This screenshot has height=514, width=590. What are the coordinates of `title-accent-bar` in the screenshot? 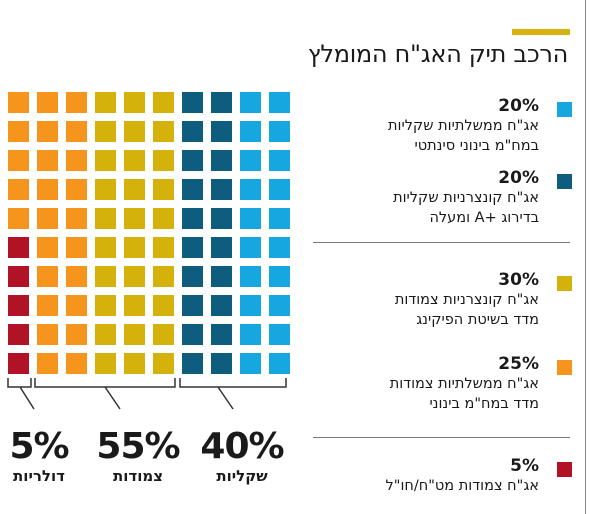 It's located at (541, 32).